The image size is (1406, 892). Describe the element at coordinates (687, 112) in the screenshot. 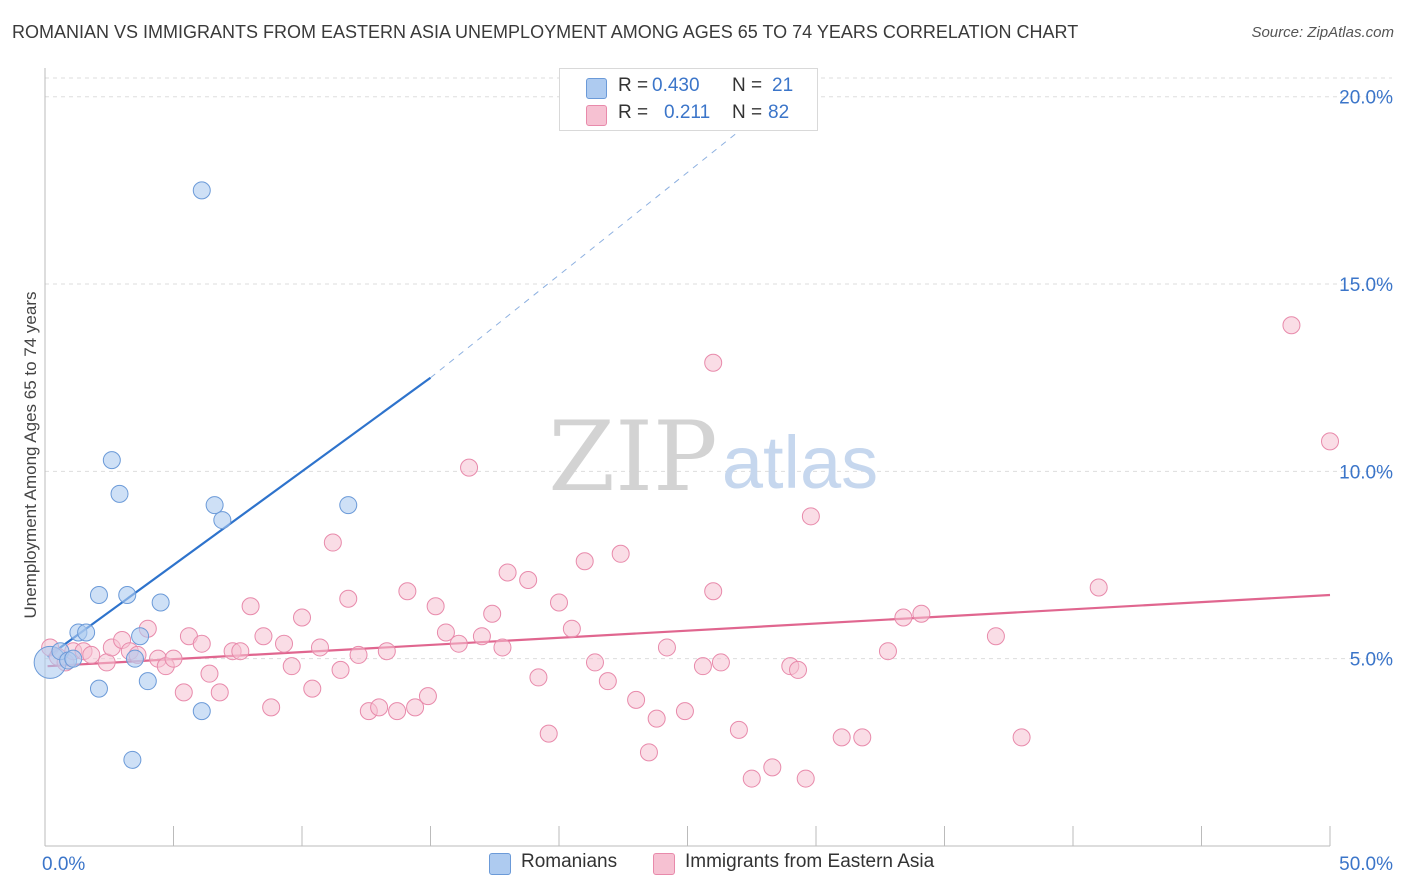

I see `legend-r-value-immigrants: 0.211` at that location.